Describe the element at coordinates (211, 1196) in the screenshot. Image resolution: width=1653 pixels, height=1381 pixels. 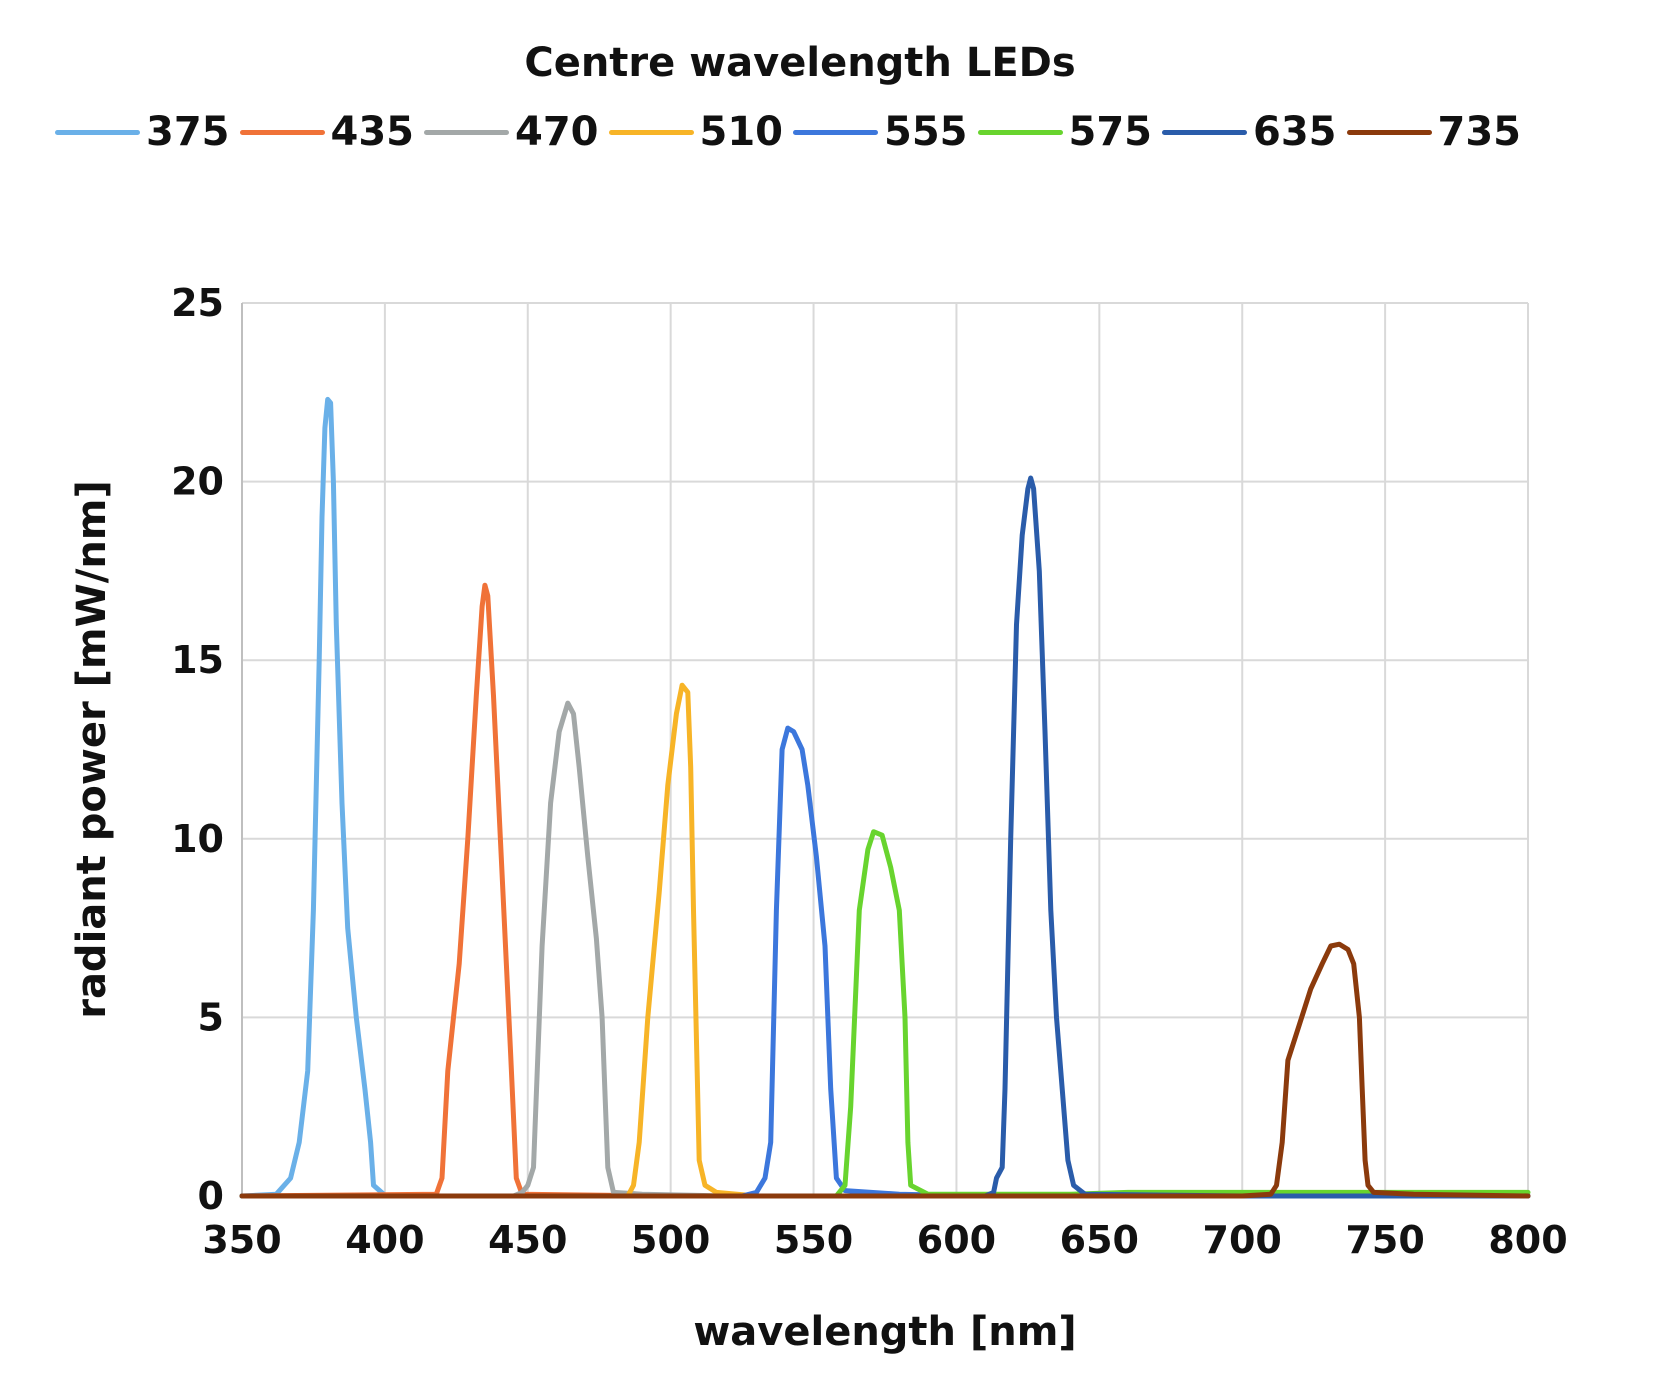
I see `y-tick-label: 0` at that location.